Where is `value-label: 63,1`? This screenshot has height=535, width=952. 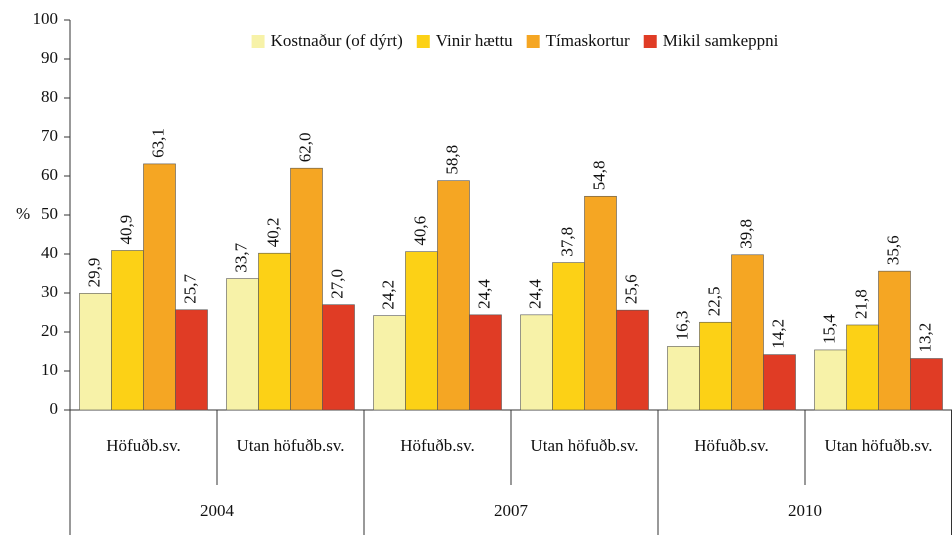 value-label: 63,1 is located at coordinates (157, 143).